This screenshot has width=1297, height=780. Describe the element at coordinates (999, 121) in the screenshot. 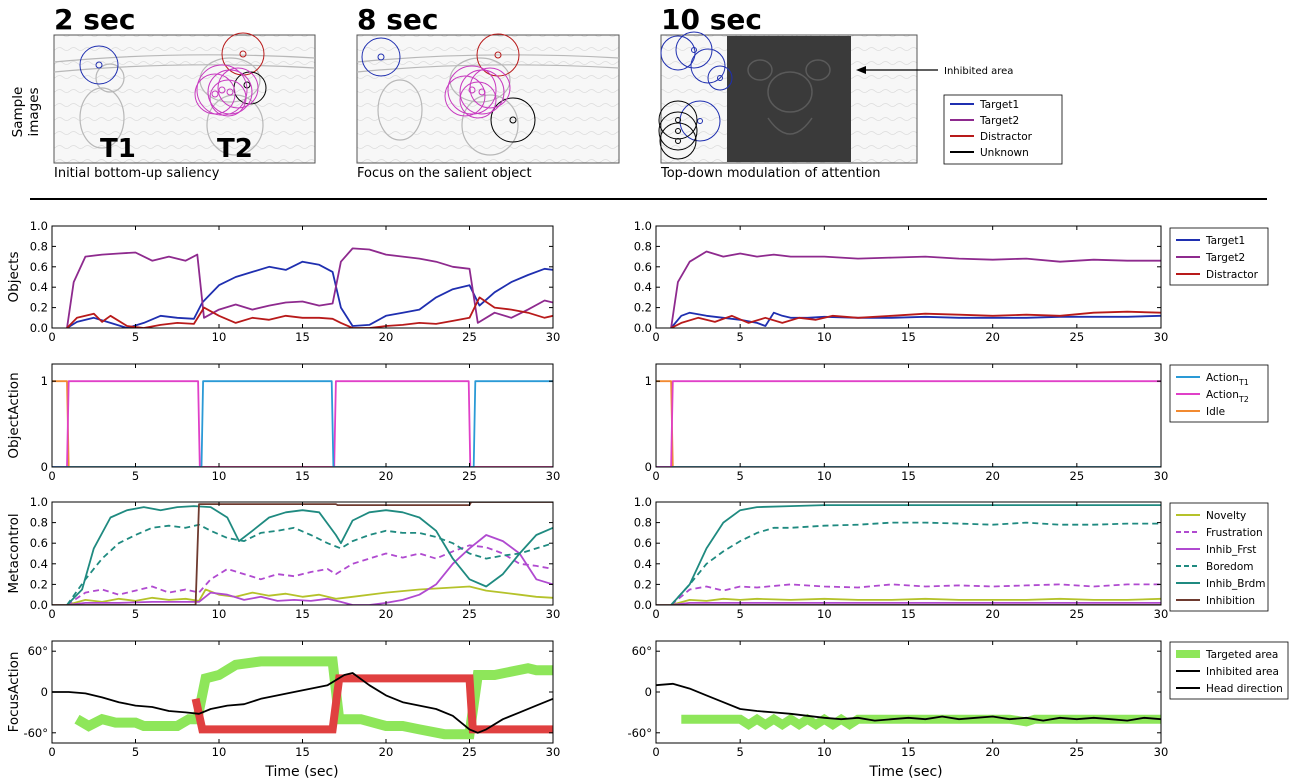

I see `sample-legend-label-target2: Target2` at that location.